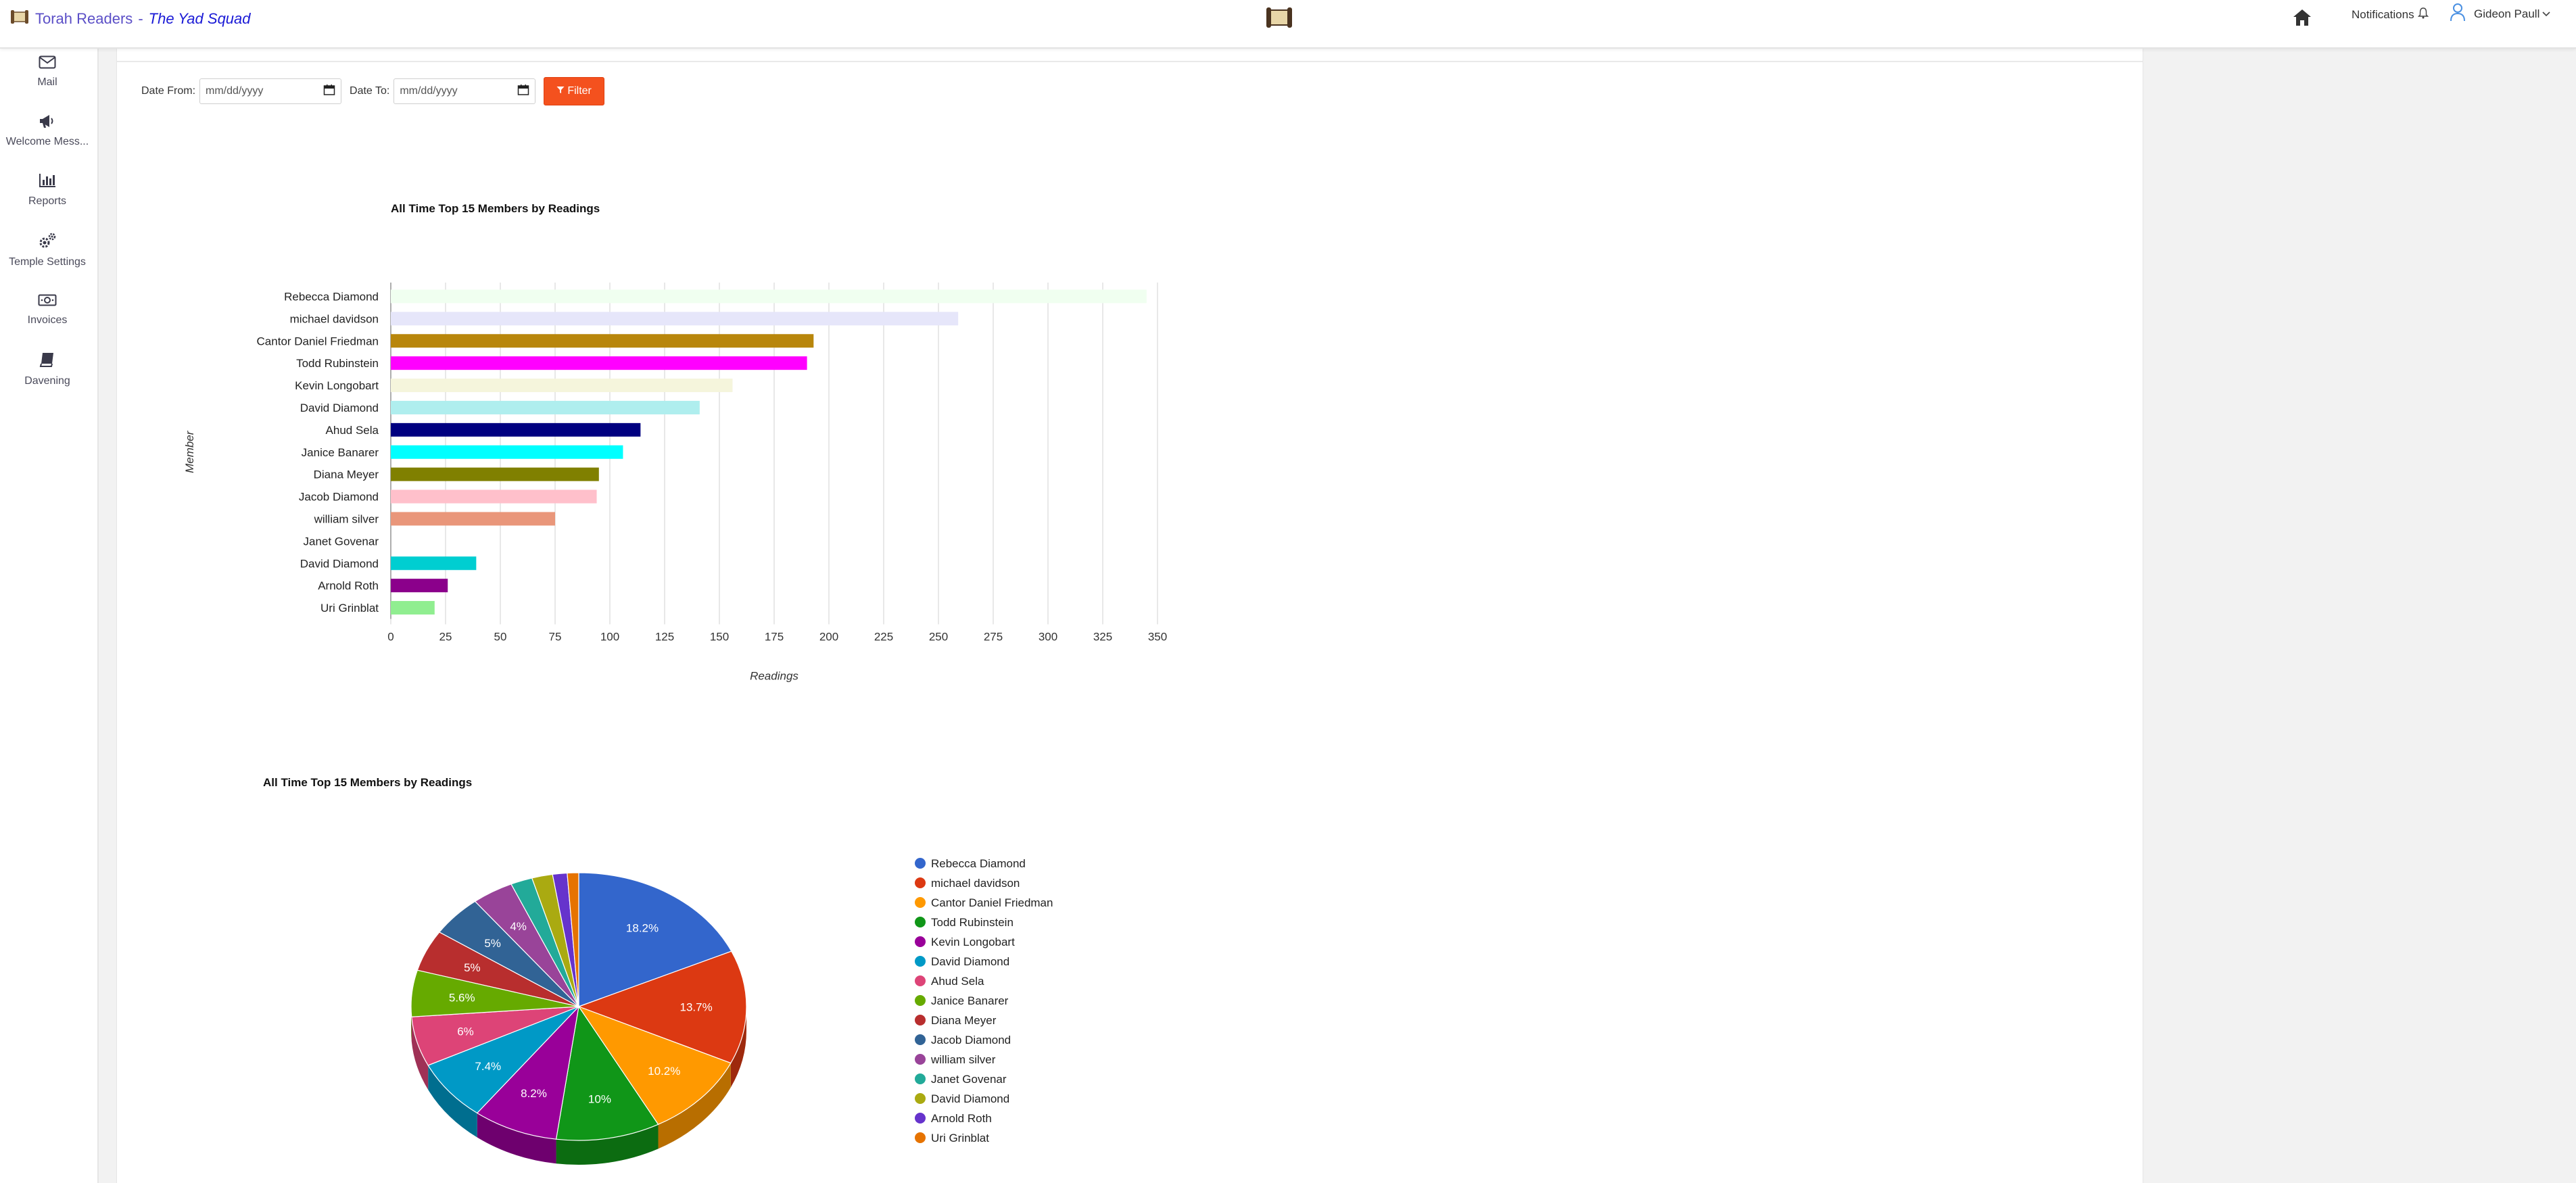 Image resolution: width=2576 pixels, height=1183 pixels. Describe the element at coordinates (368, 782) in the screenshot. I see `pie-chart-title: All Time Top 15 Members by Readings` at that location.